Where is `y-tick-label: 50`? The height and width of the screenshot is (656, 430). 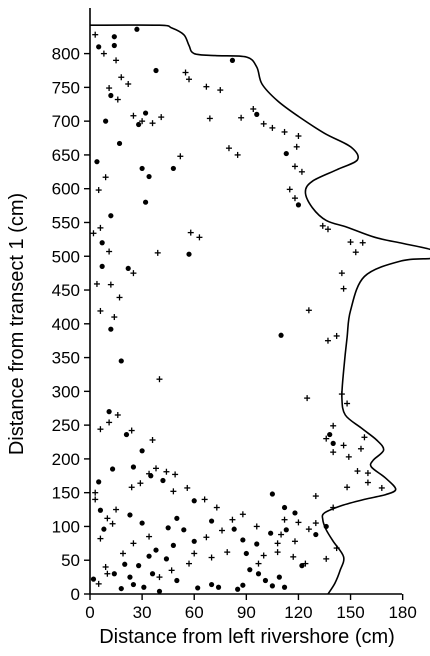
y-tick-label: 50 is located at coordinates (70, 560).